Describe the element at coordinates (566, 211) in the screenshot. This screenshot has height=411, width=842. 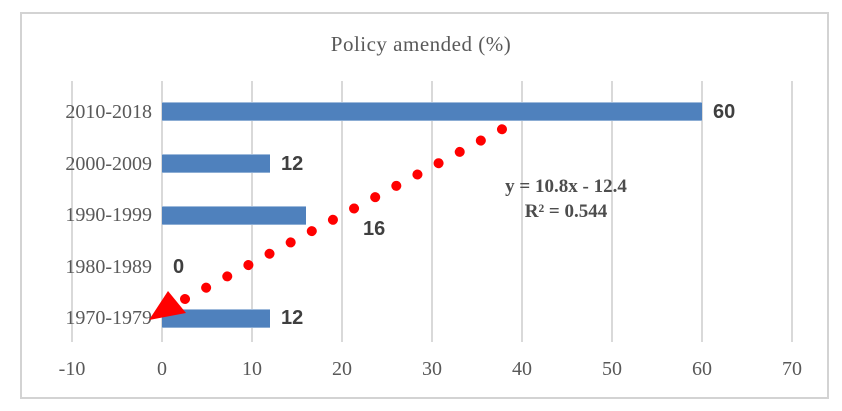
I see `r-squared-text: R² = 0.544` at that location.